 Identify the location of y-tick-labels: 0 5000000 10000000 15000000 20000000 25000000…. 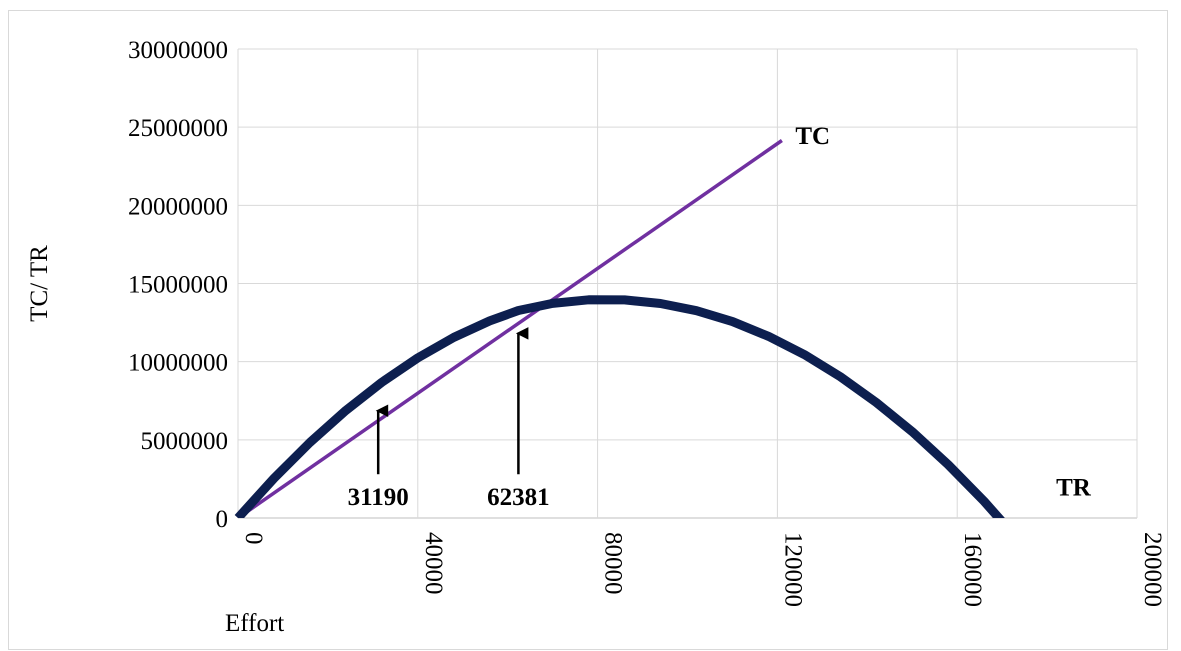
(178, 285).